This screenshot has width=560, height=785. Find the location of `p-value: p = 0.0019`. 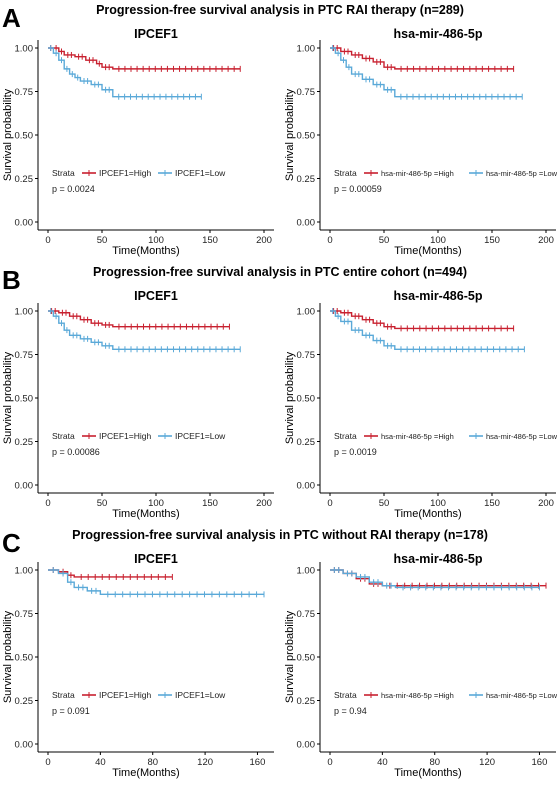

p-value: p = 0.0019 is located at coordinates (355, 452).